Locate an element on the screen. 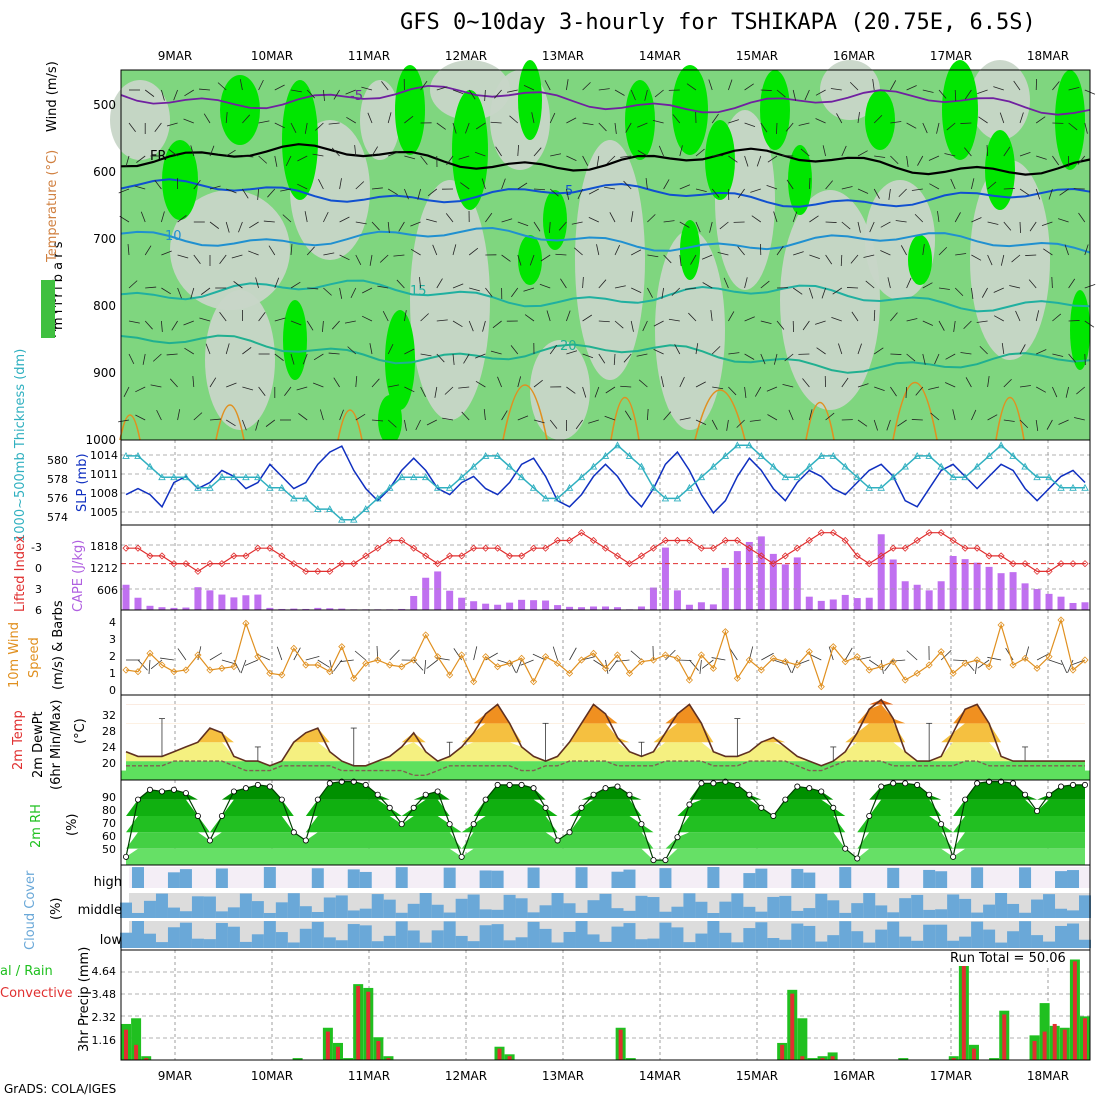 The height and width of the screenshot is (1100, 1100). rh2m-band is located at coordinates (605, 840).